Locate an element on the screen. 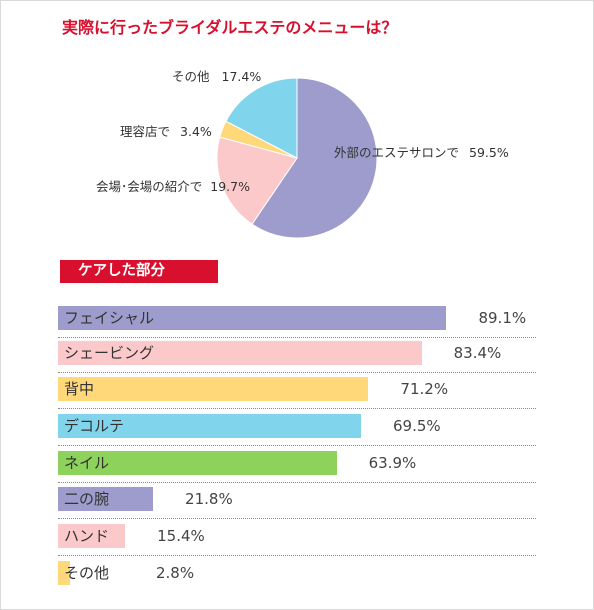 The image size is (594, 610). pie-label-barber-text: 理容店で is located at coordinates (145, 131).